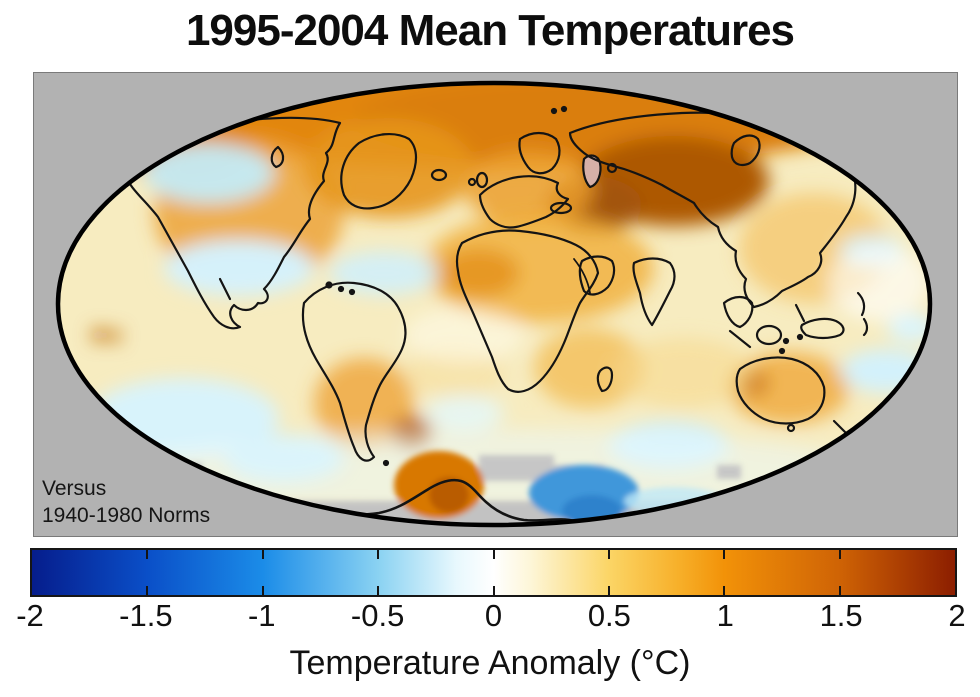 The height and width of the screenshot is (697, 980). What do you see at coordinates (30, 615) in the screenshot?
I see `colorbar-tick-label: -2` at bounding box center [30, 615].